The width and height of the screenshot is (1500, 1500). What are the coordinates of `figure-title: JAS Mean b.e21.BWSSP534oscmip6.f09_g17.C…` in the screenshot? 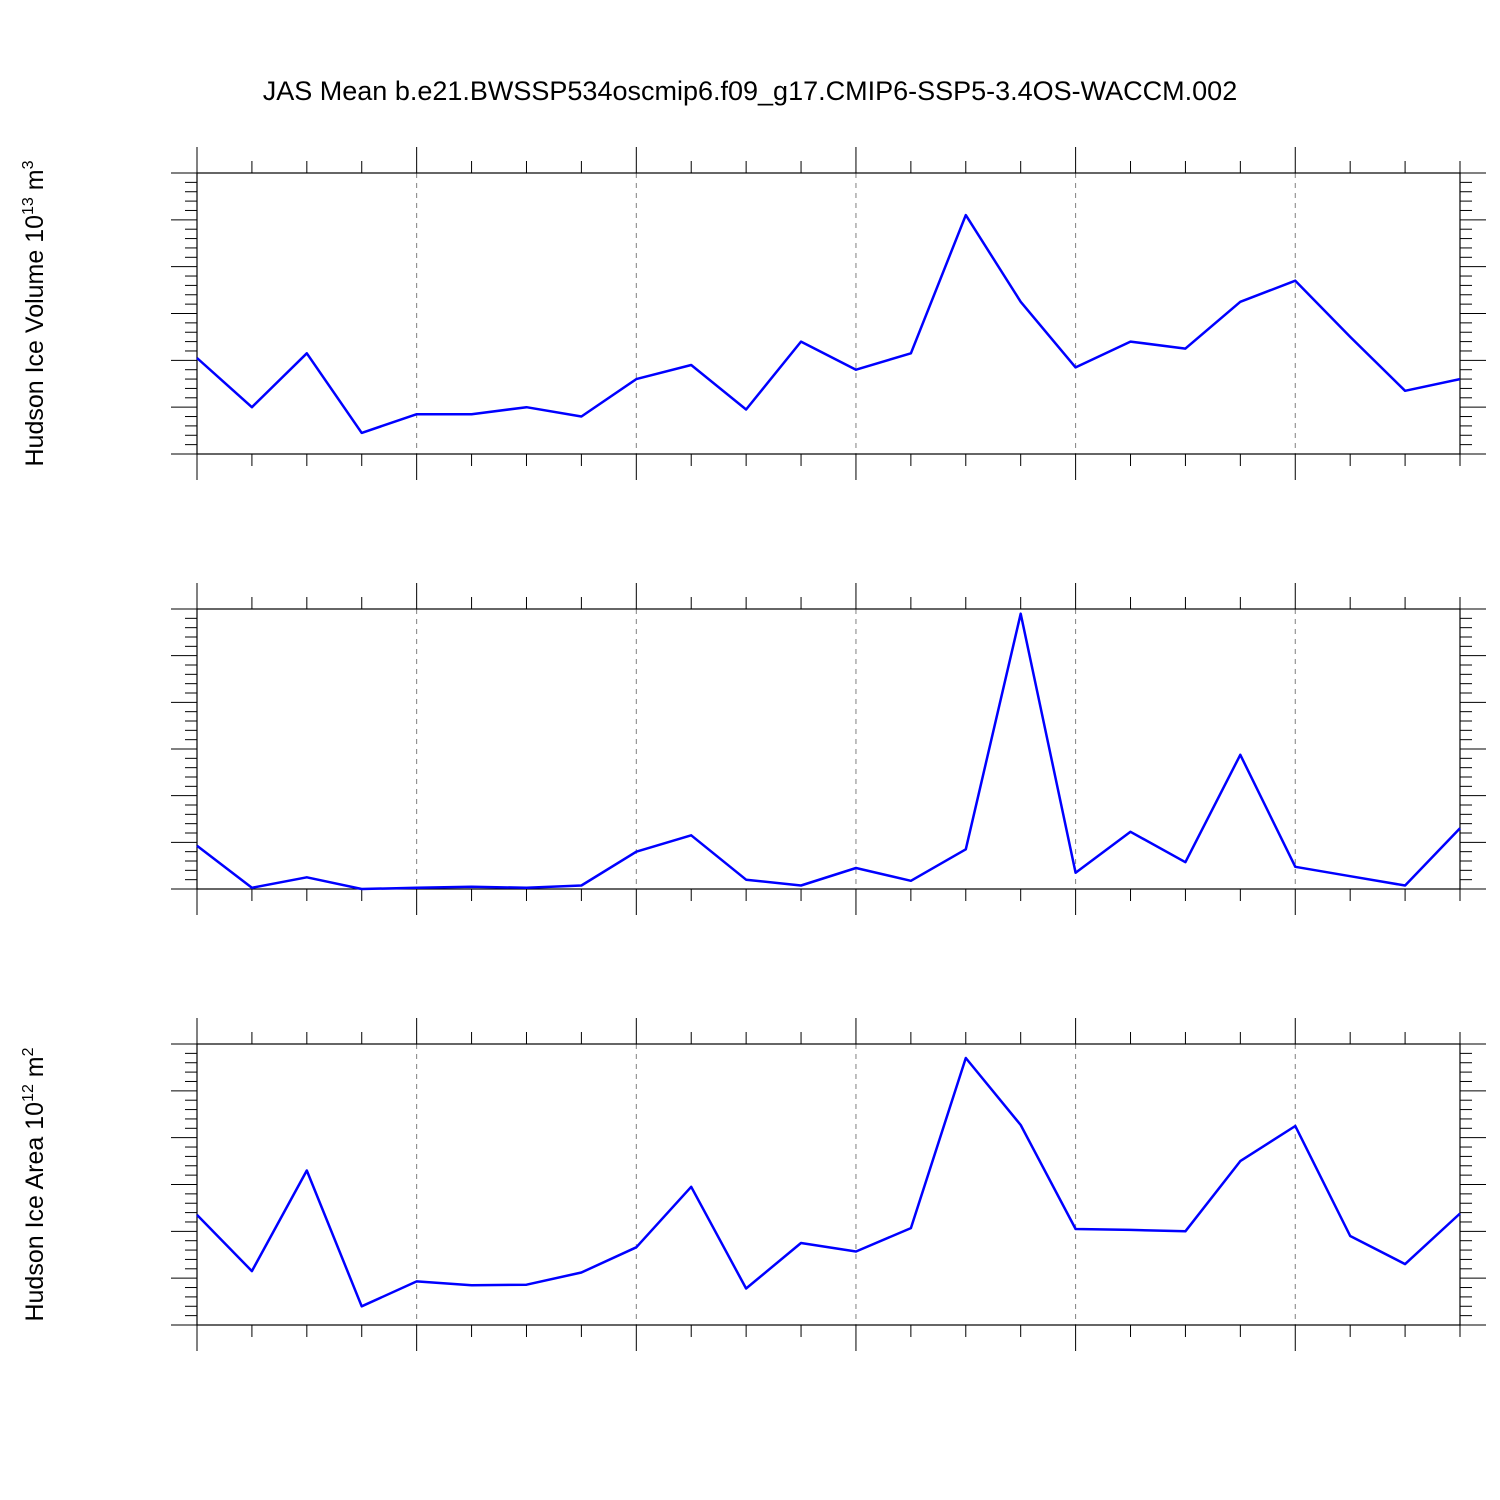 It's located at (750, 91).